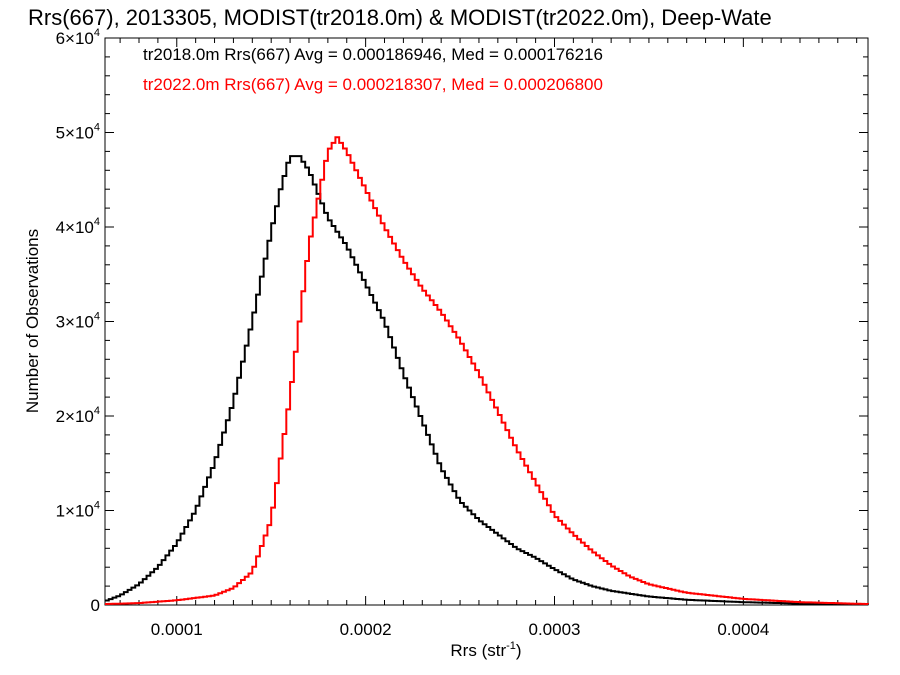 This screenshot has height=675, width=900. What do you see at coordinates (519, 650) in the screenshot?
I see `x-axis-label-close: )` at bounding box center [519, 650].